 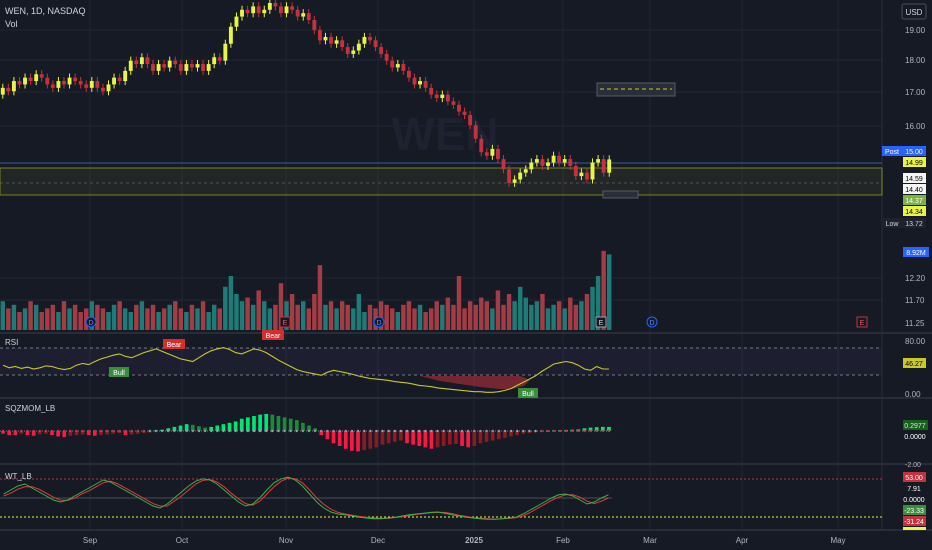 I want to click on svg-text: Bear, so click(x=174, y=345).